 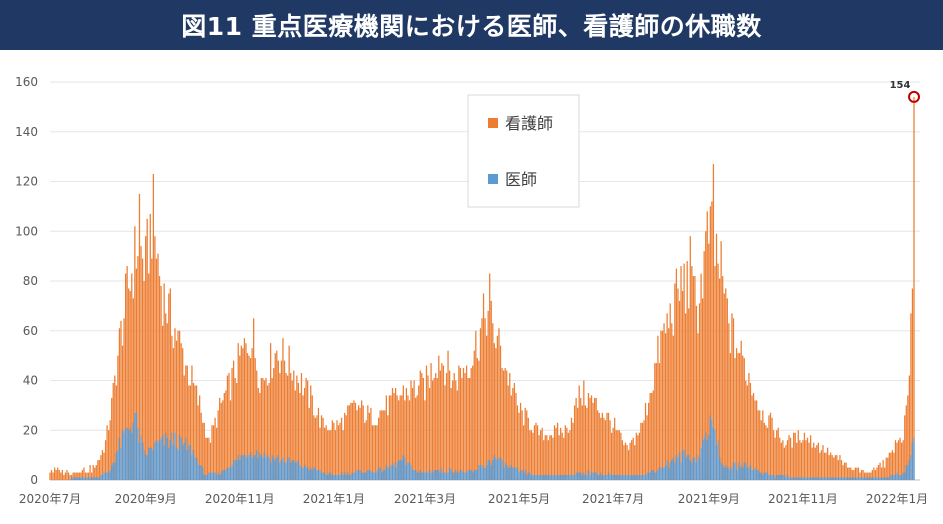 I want to click on y-tick-label: 160, so click(x=26, y=82).